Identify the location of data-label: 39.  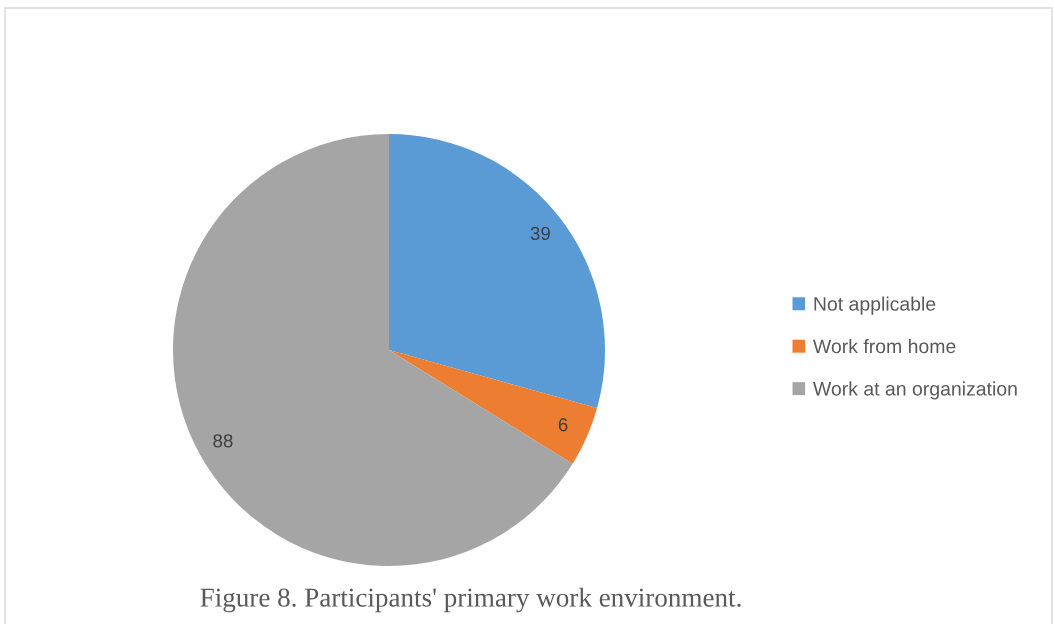
(540, 233).